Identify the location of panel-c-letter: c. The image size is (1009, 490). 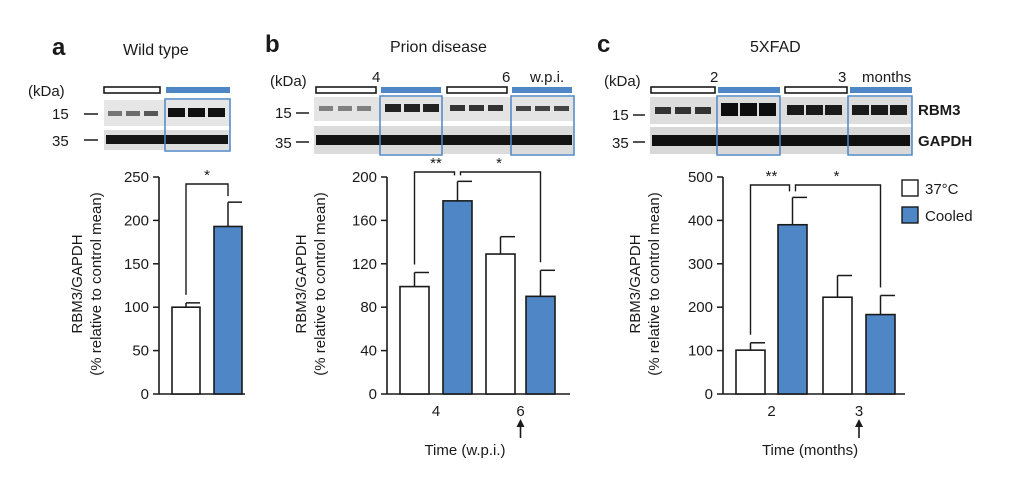
(603, 44).